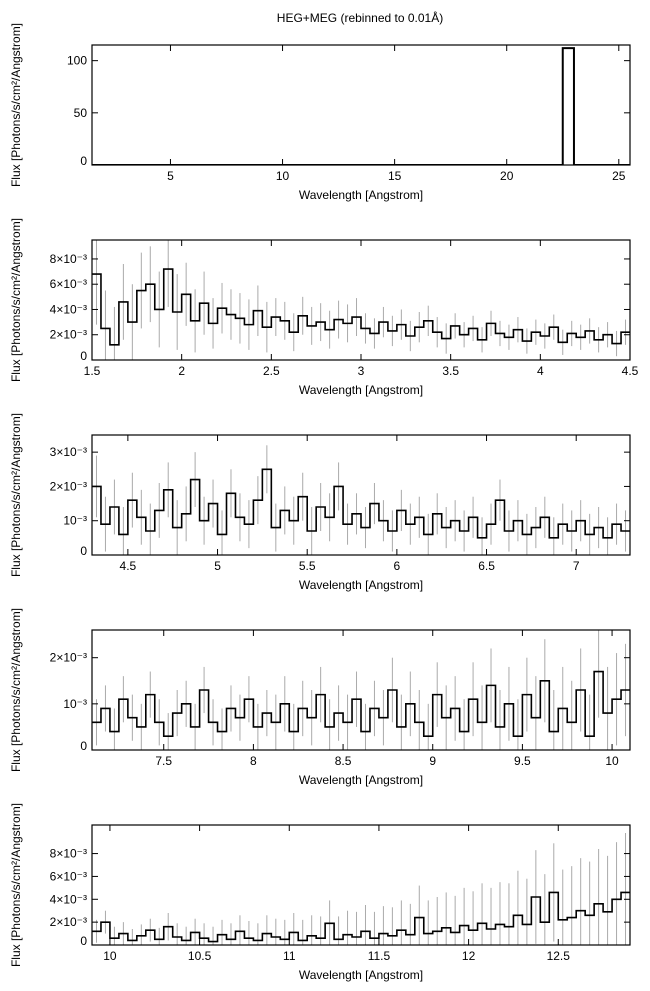  I want to click on x-tick-label: 6, so click(397, 566).